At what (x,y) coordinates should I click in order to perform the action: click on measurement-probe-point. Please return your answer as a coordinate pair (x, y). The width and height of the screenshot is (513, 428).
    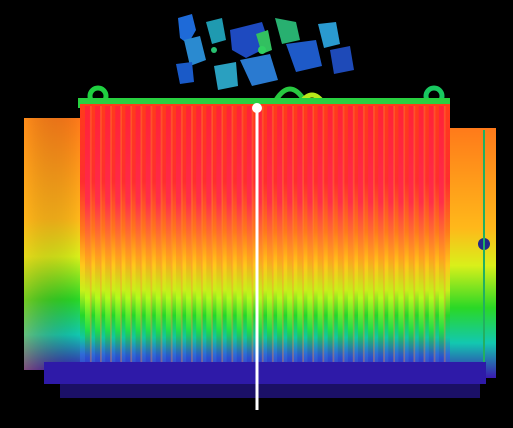
    Looking at the image, I should click on (257, 108).